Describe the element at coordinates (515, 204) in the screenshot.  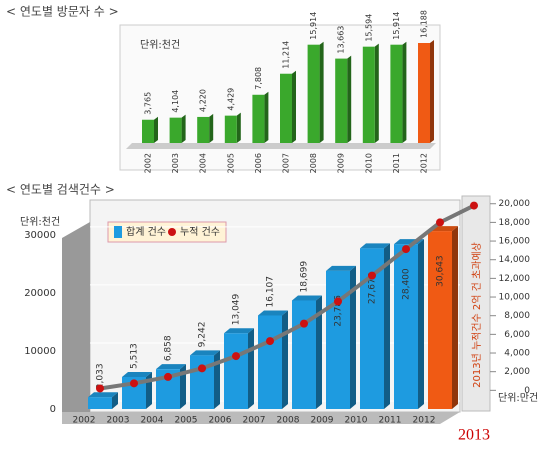
I see `y2-tick-label: 20,000` at that location.